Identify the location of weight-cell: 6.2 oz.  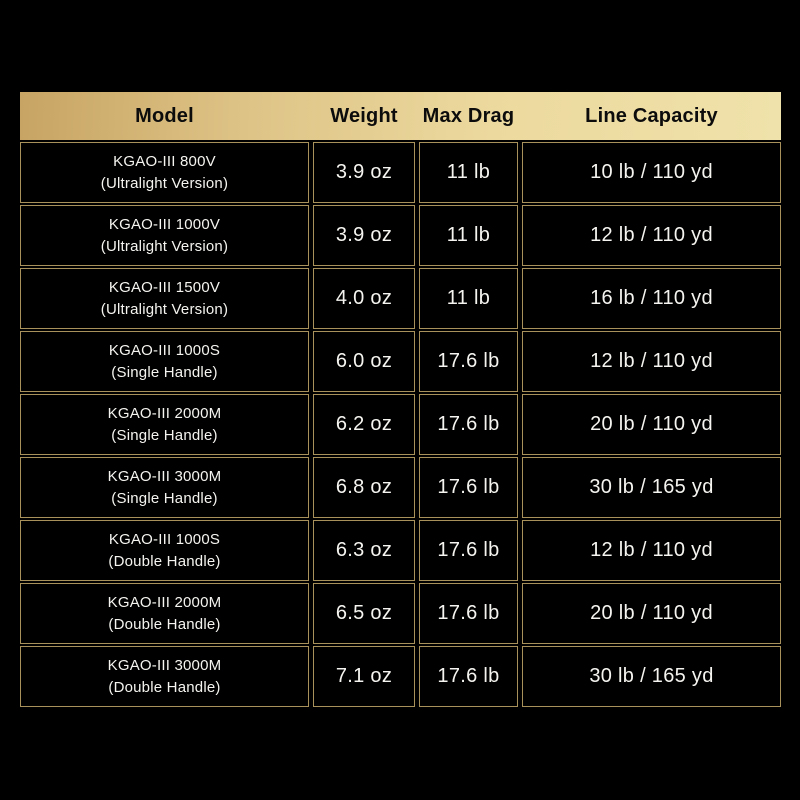
(364, 424).